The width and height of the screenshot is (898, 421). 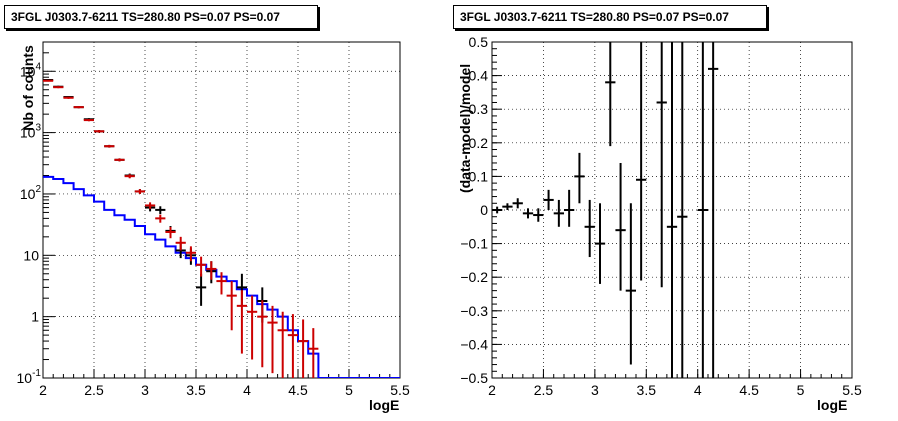 What do you see at coordinates (349, 390) in the screenshot?
I see `left-x-tick-label: 5` at bounding box center [349, 390].